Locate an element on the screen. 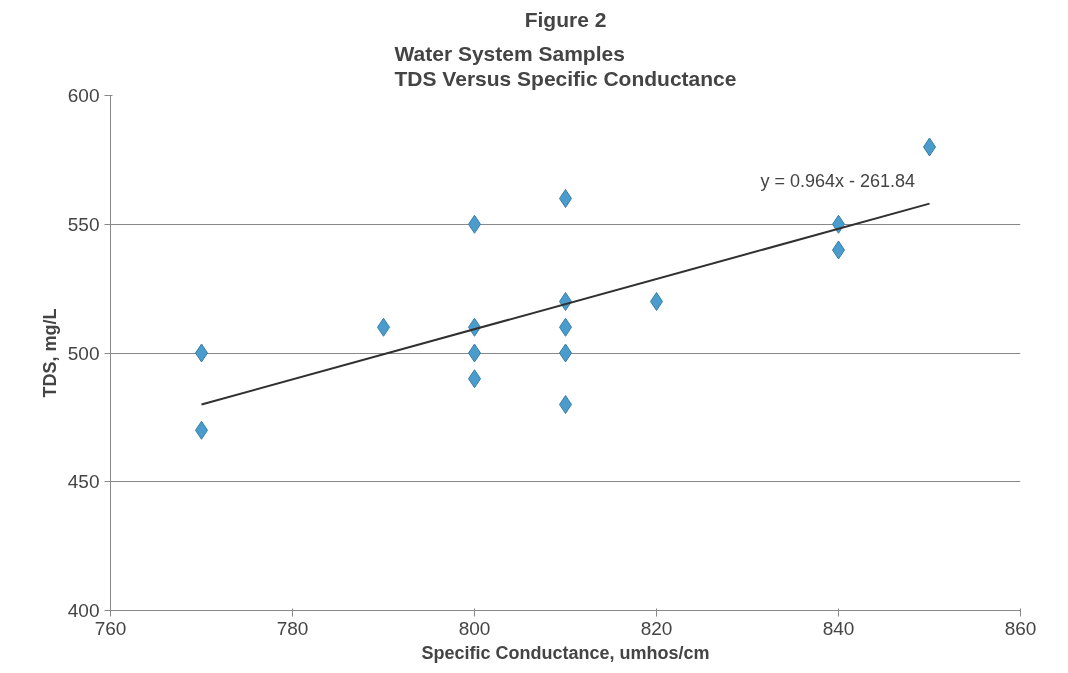 The image size is (1068, 673). x-tick-label: 780 is located at coordinates (292, 628).